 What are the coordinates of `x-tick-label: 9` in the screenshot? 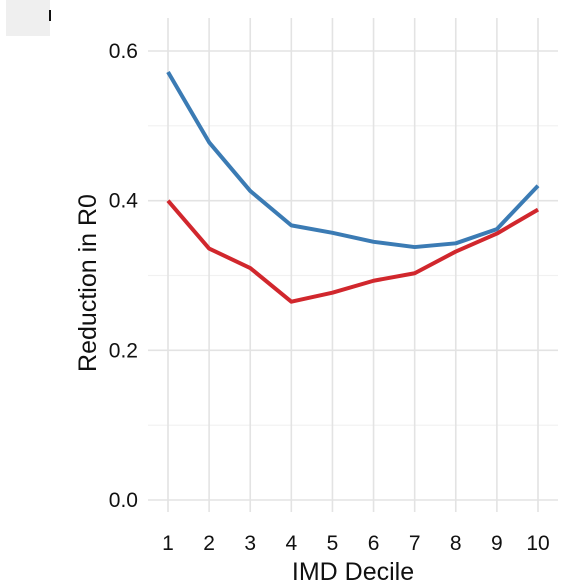 It's located at (497, 543).